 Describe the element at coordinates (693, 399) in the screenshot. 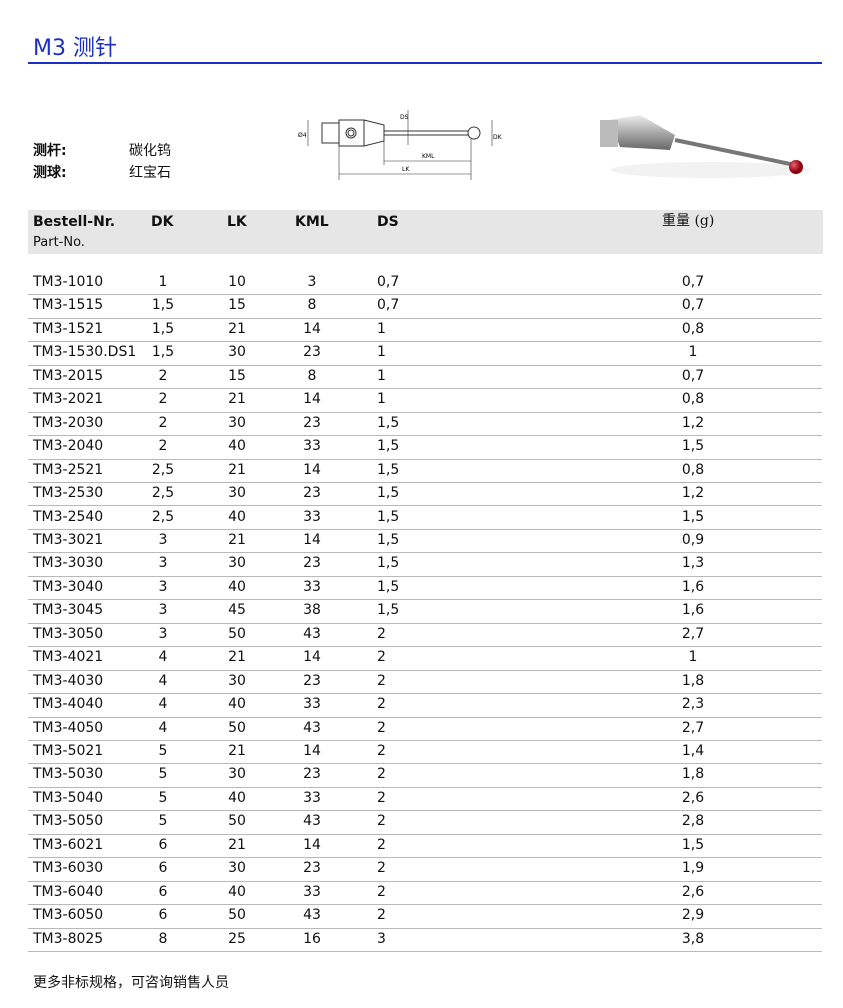

I see `cell-weight: 0,8` at that location.